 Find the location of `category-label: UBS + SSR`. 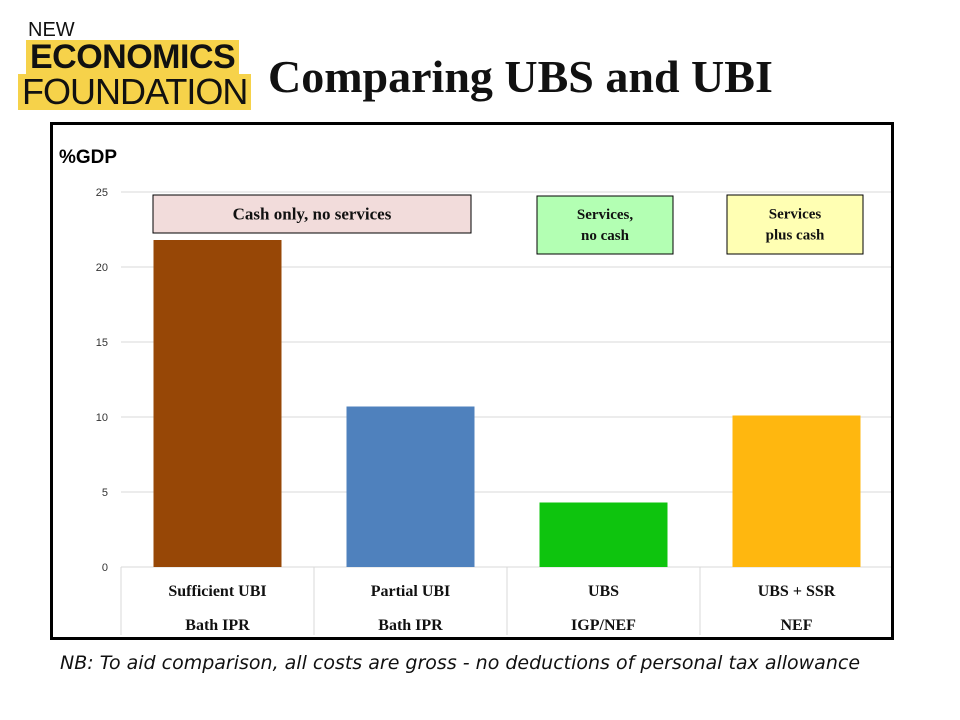

category-label: UBS + SSR is located at coordinates (797, 591).